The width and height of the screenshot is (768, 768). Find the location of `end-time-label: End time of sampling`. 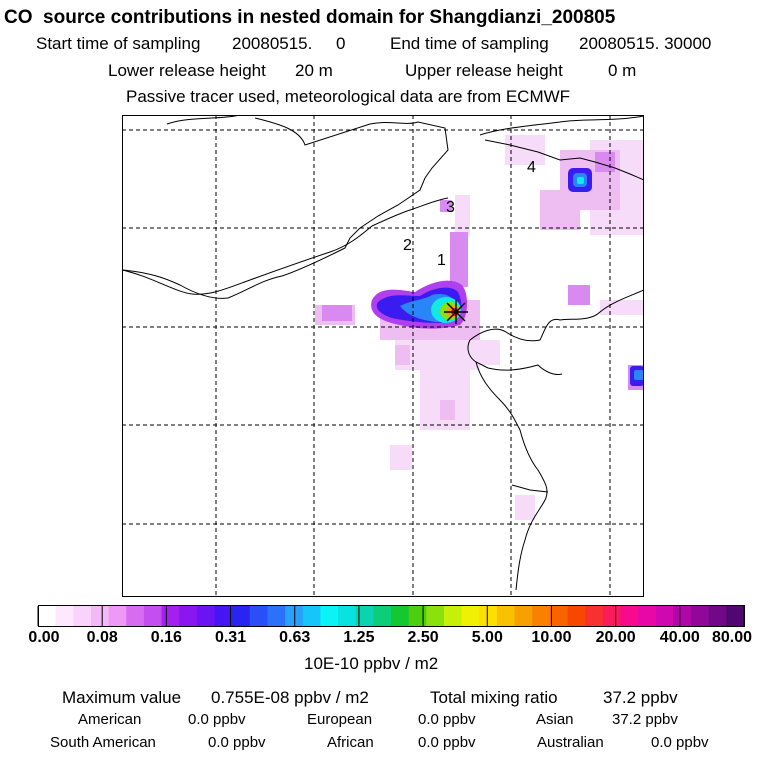

end-time-label: End time of sampling is located at coordinates (469, 43).